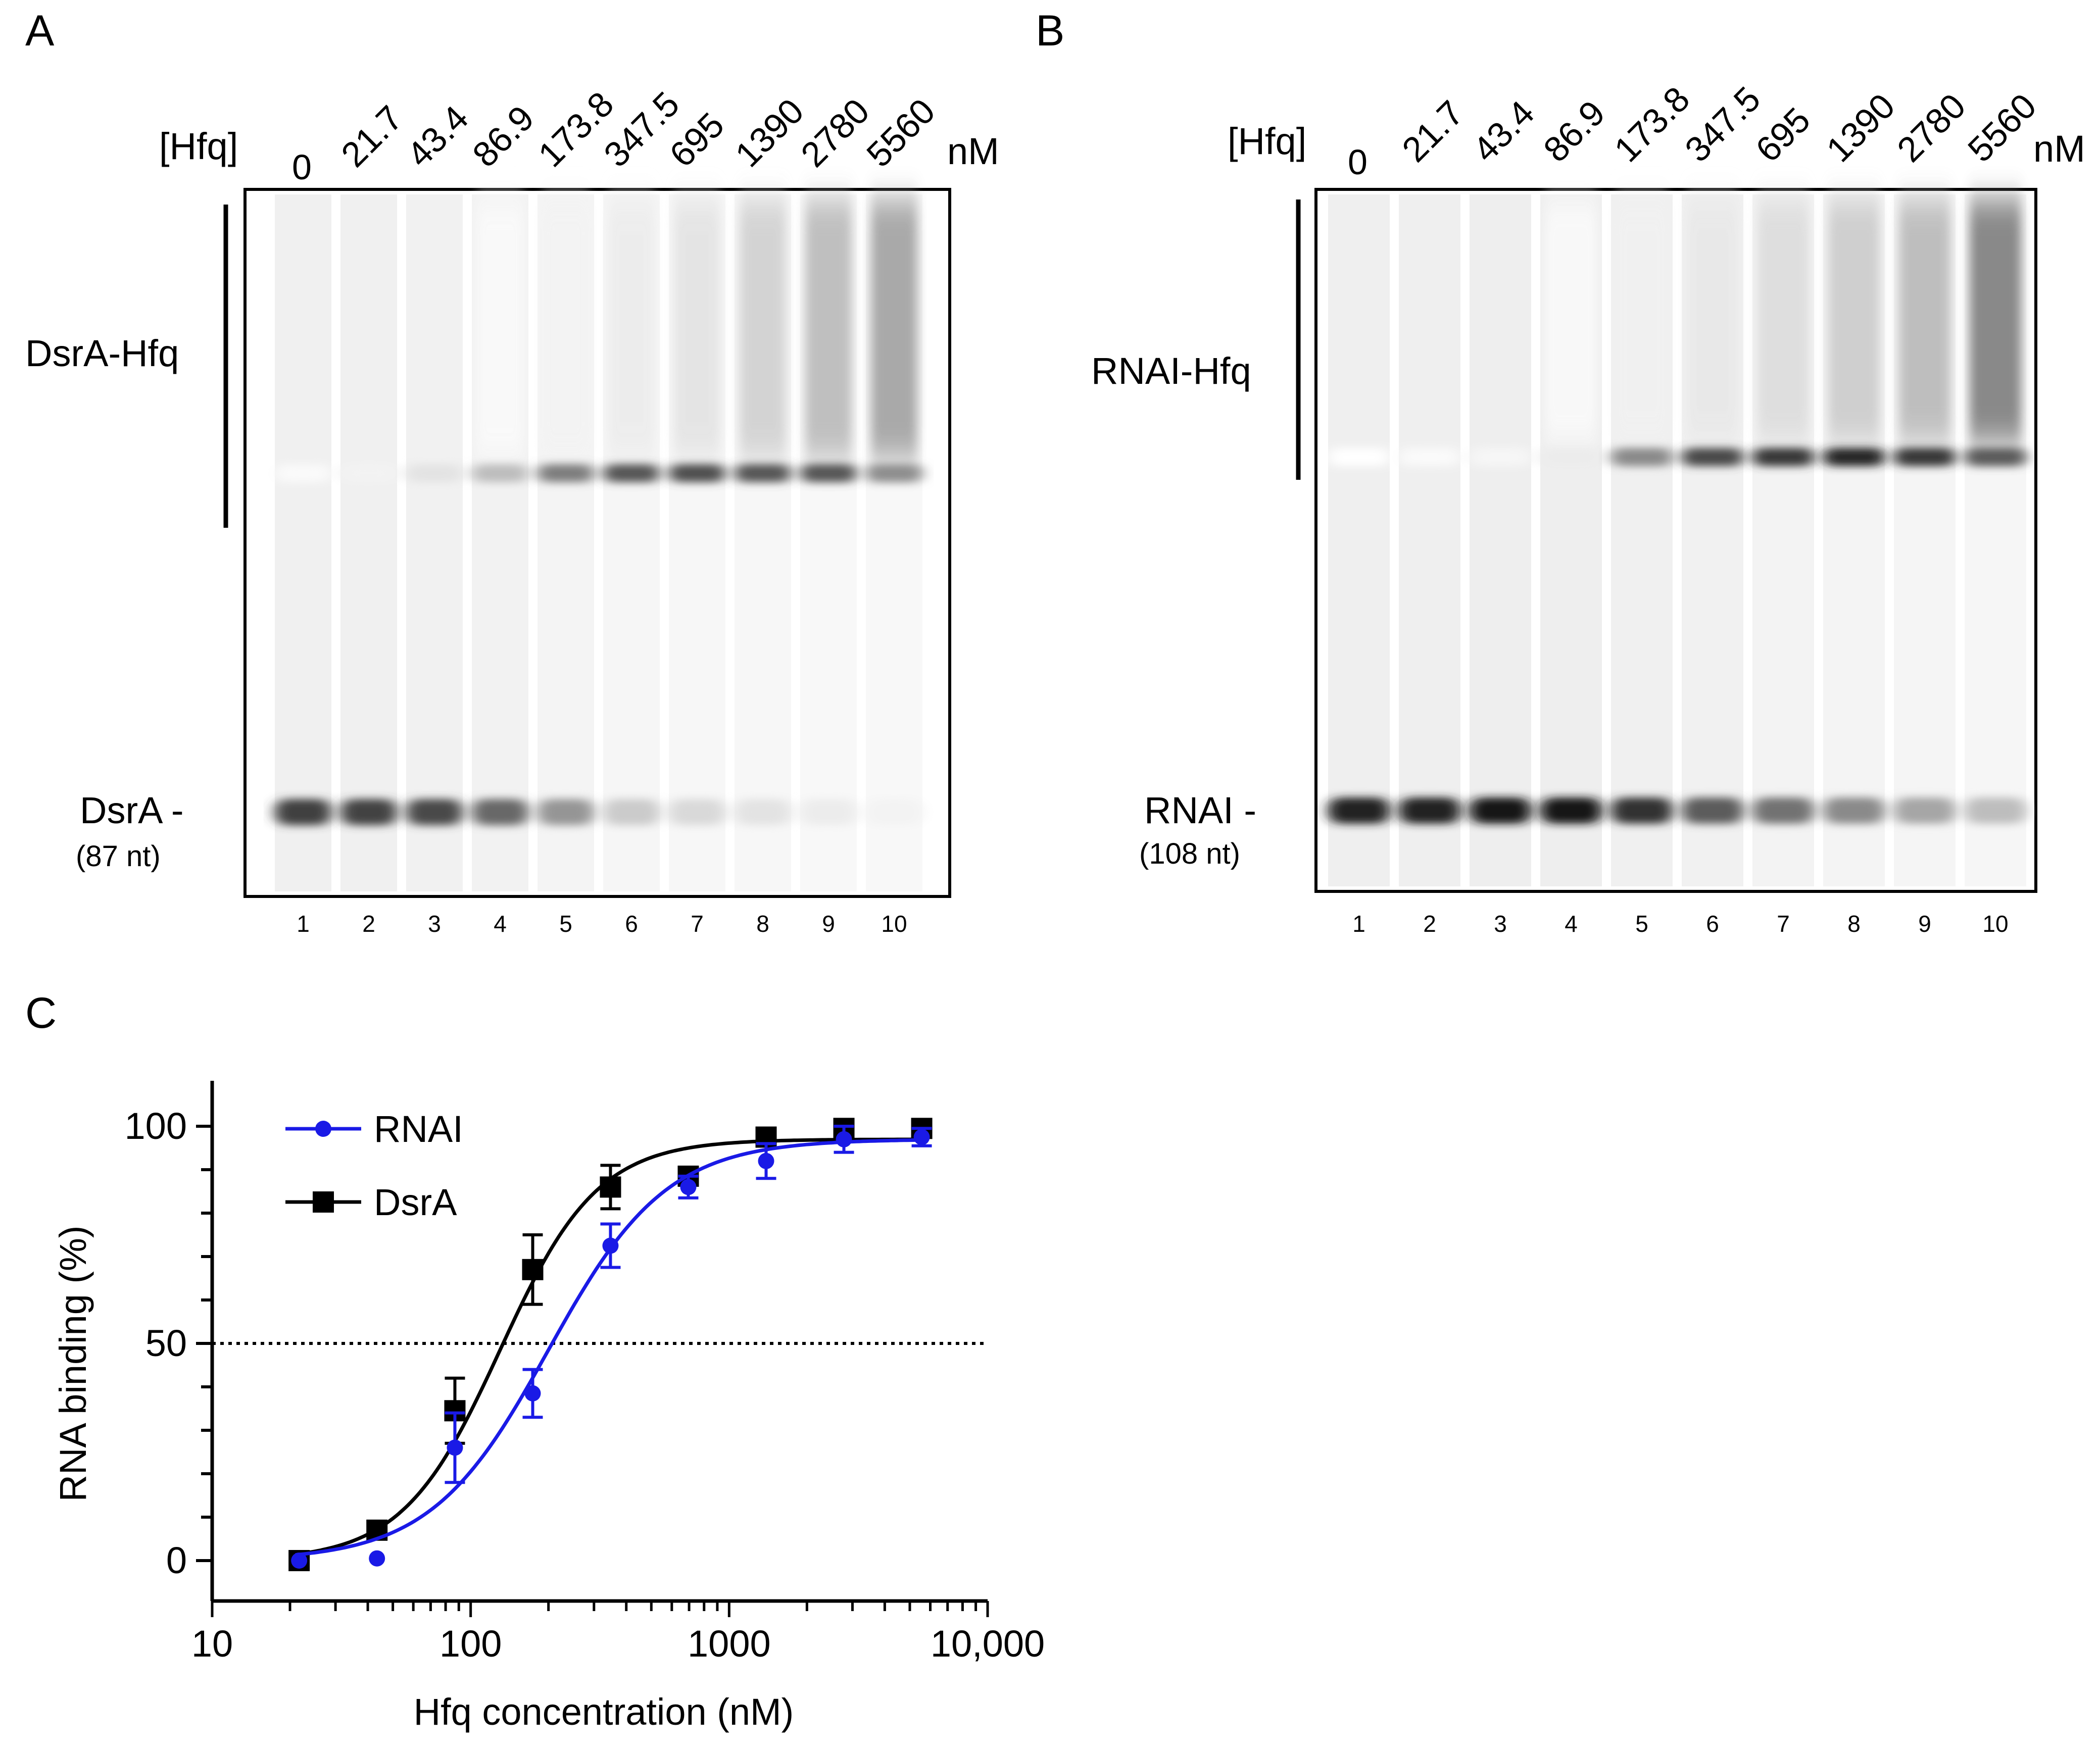  What do you see at coordinates (575, 129) in the screenshot?
I see `gel-concentration-label: 173.8` at bounding box center [575, 129].